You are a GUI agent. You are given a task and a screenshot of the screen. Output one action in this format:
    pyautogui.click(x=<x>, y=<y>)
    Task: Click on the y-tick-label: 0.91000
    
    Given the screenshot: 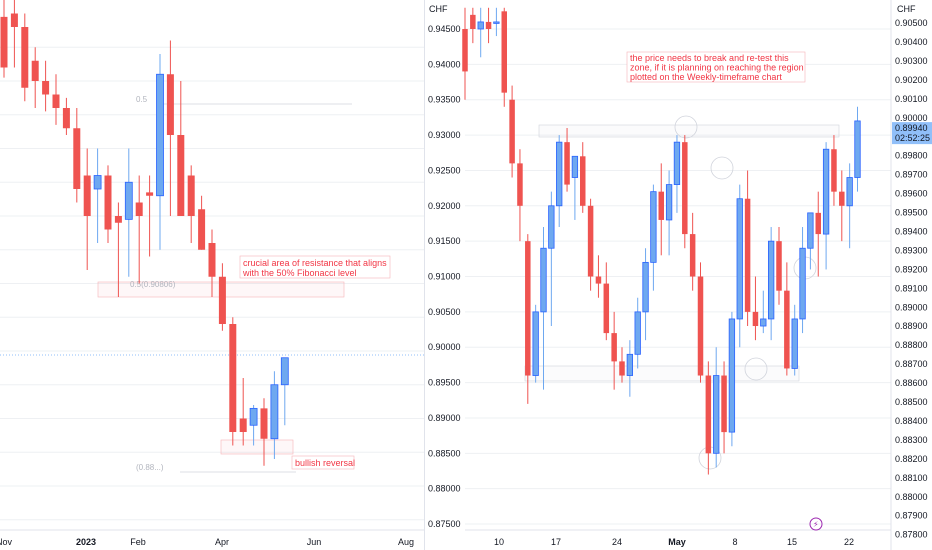 What is the action you would take?
    pyautogui.click(x=444, y=277)
    